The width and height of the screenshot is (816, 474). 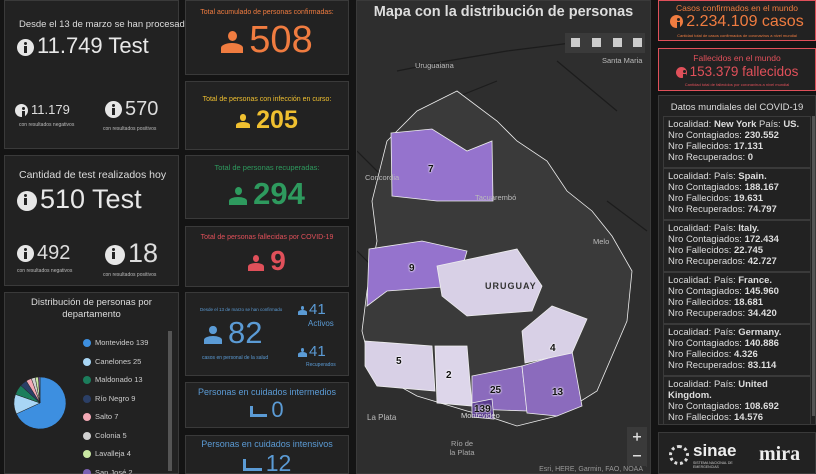 I want to click on stat: Nro Contagiados: 172.434, so click(x=737, y=239).